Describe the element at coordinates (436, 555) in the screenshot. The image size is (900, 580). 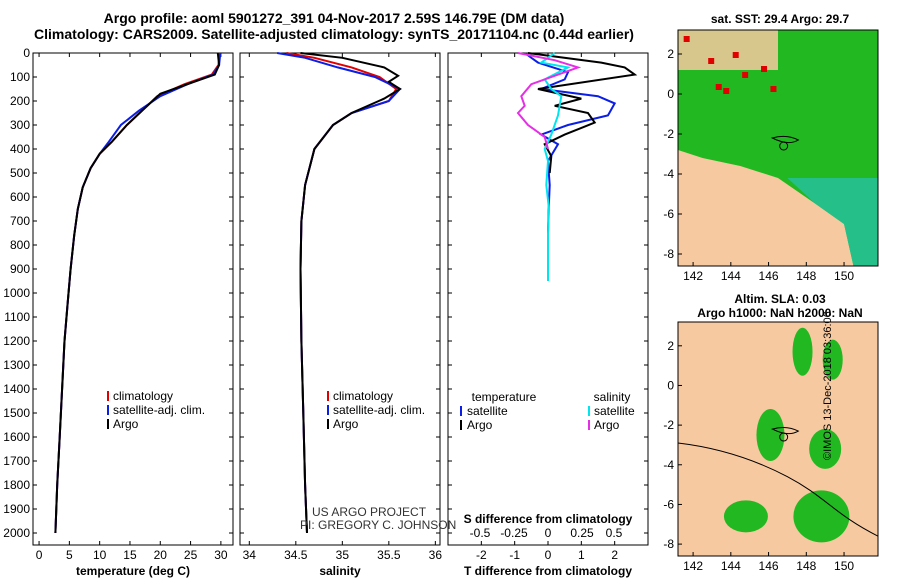
I see `x-tick-label: 36` at that location.